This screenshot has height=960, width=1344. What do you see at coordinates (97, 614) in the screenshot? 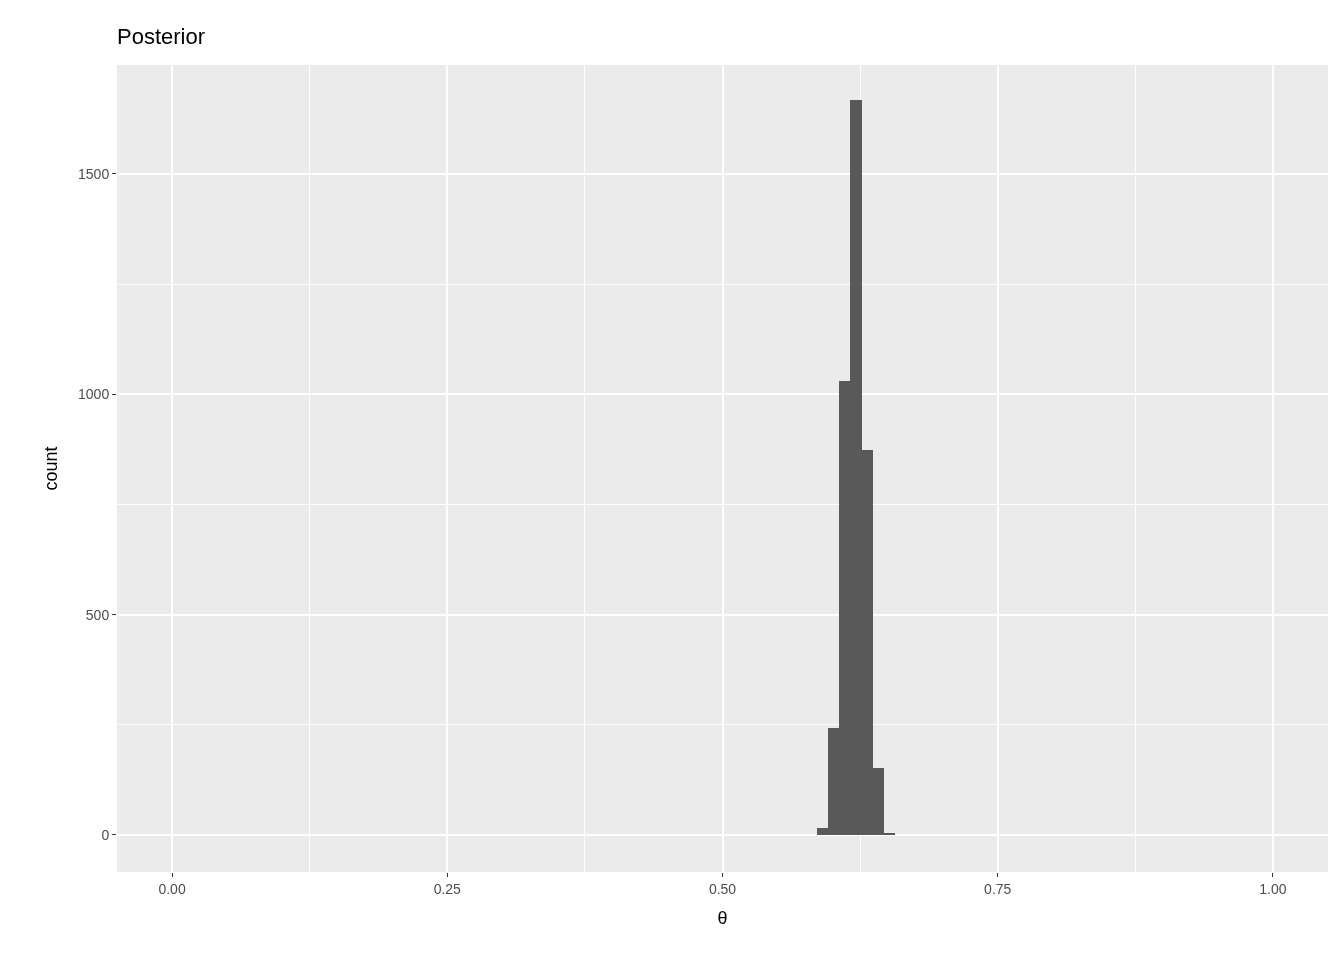
I see `y-tick-label: 500` at bounding box center [97, 614].